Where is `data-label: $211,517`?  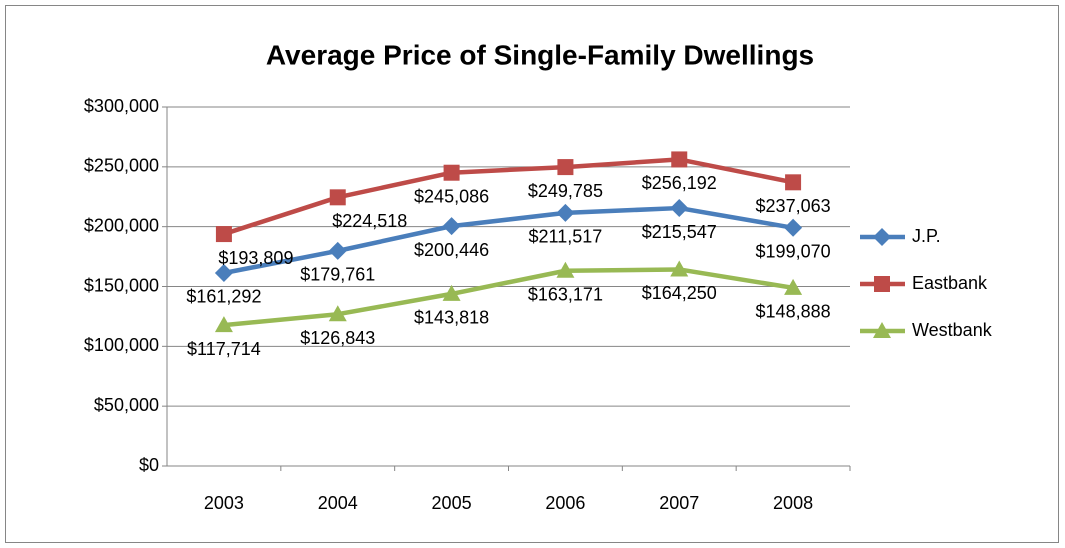 data-label: $211,517 is located at coordinates (566, 237).